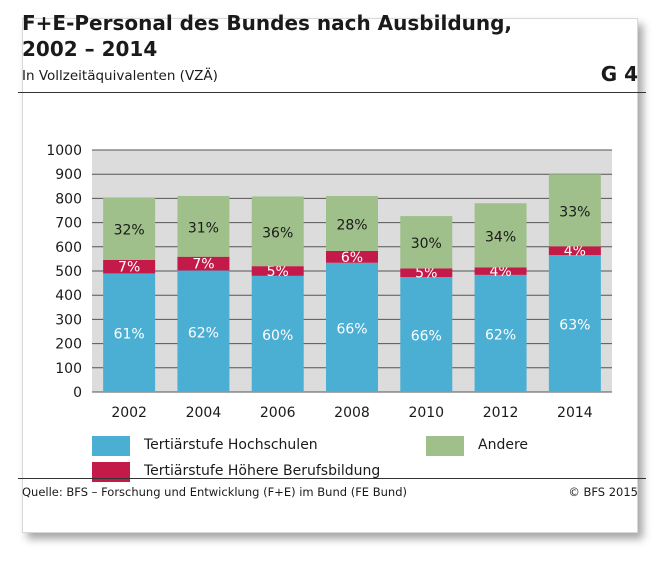  I want to click on x-tick-label: 2002, so click(129, 413).